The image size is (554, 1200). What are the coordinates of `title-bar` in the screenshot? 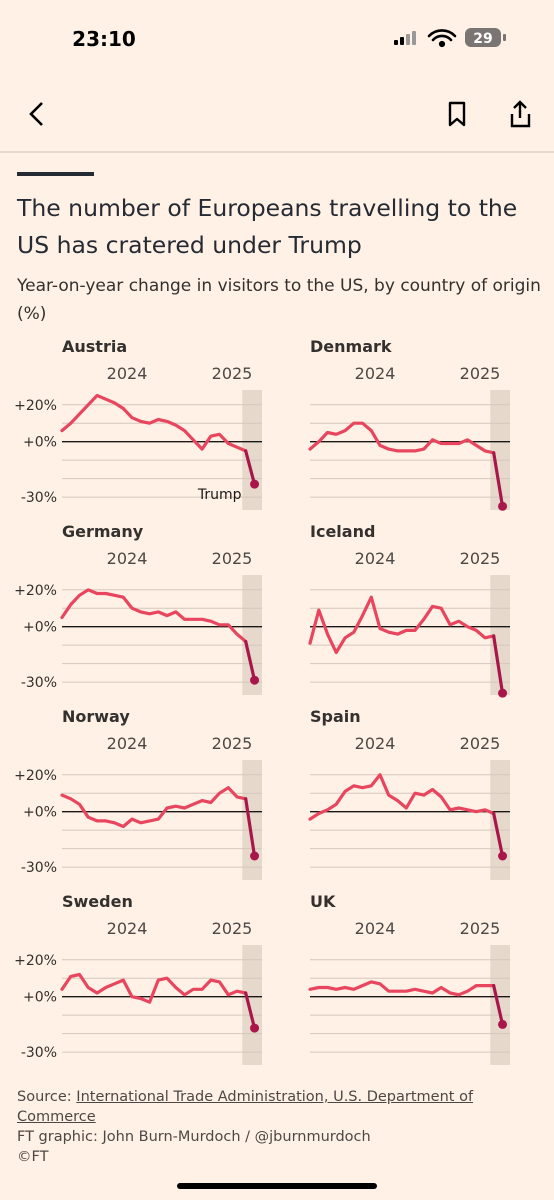 It's located at (55, 174).